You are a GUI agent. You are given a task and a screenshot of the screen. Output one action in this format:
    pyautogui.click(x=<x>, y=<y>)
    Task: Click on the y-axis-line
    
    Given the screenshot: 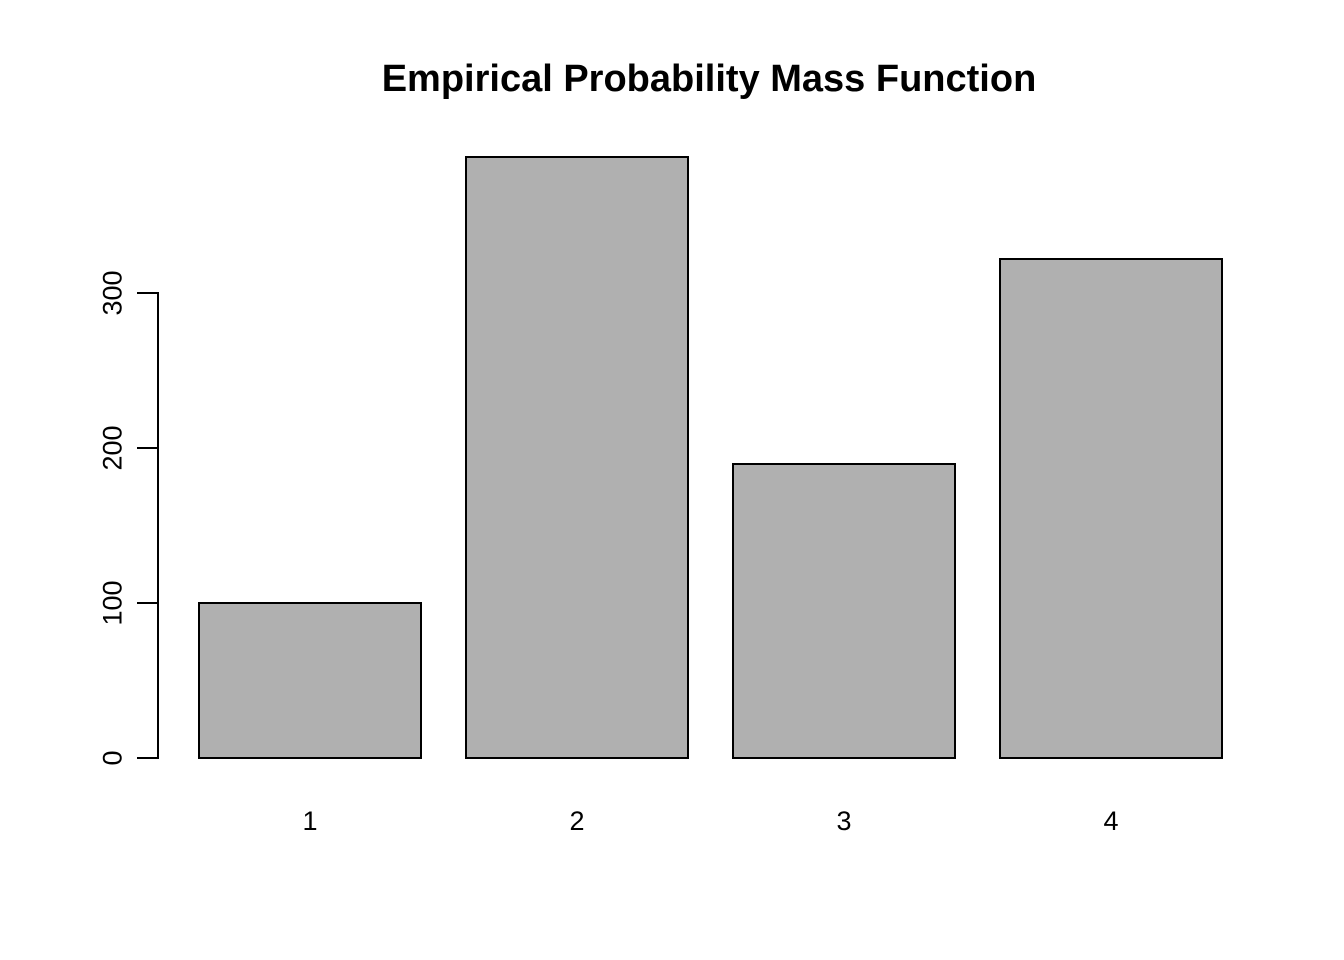 What is the action you would take?
    pyautogui.click(x=158, y=525)
    